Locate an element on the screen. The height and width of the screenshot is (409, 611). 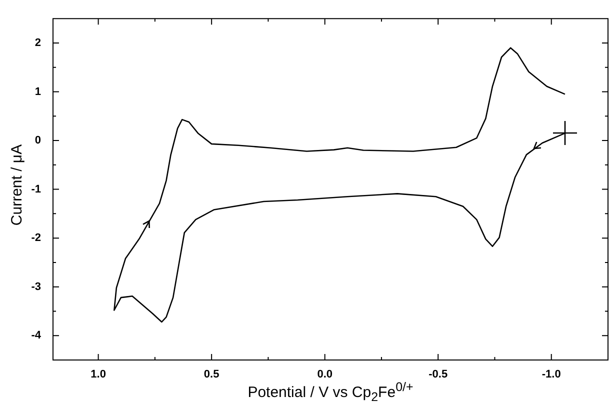
x-tick-label: 0.0 is located at coordinates (324, 374).